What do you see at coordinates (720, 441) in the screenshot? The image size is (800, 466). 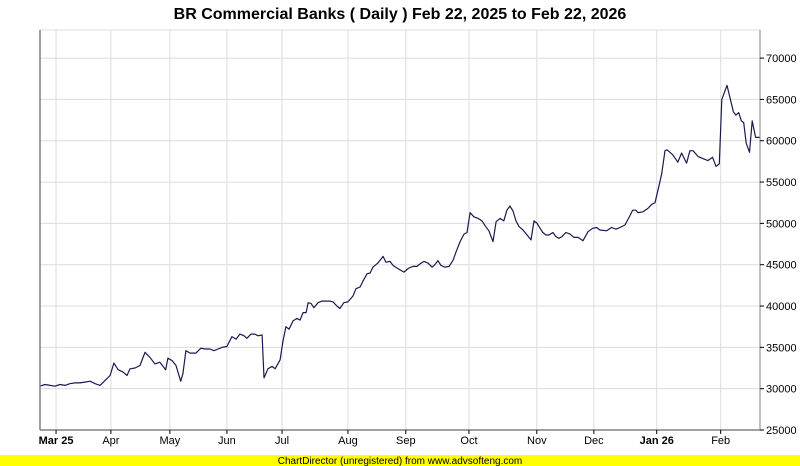 I see `x-tick-label: Feb` at bounding box center [720, 441].